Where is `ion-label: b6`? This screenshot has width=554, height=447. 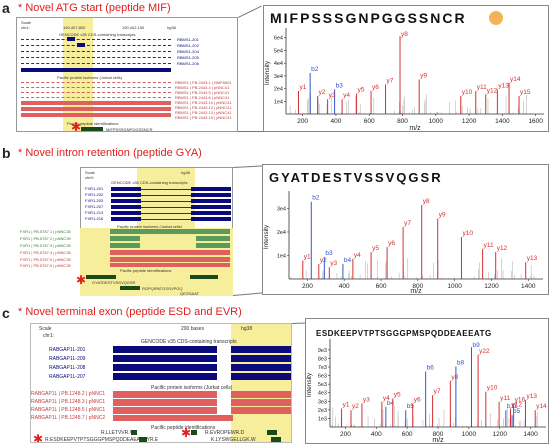
ion-label: b6 is located at coordinates (431, 368).